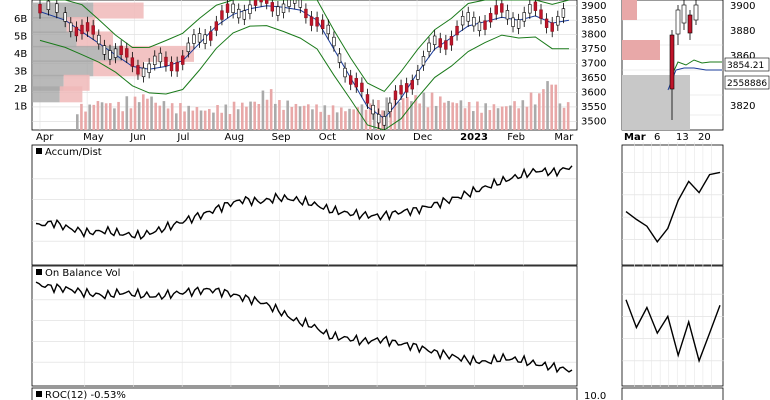  Describe the element at coordinates (593, 6) in the screenshot. I see `y-tick-label: 3900` at that location.